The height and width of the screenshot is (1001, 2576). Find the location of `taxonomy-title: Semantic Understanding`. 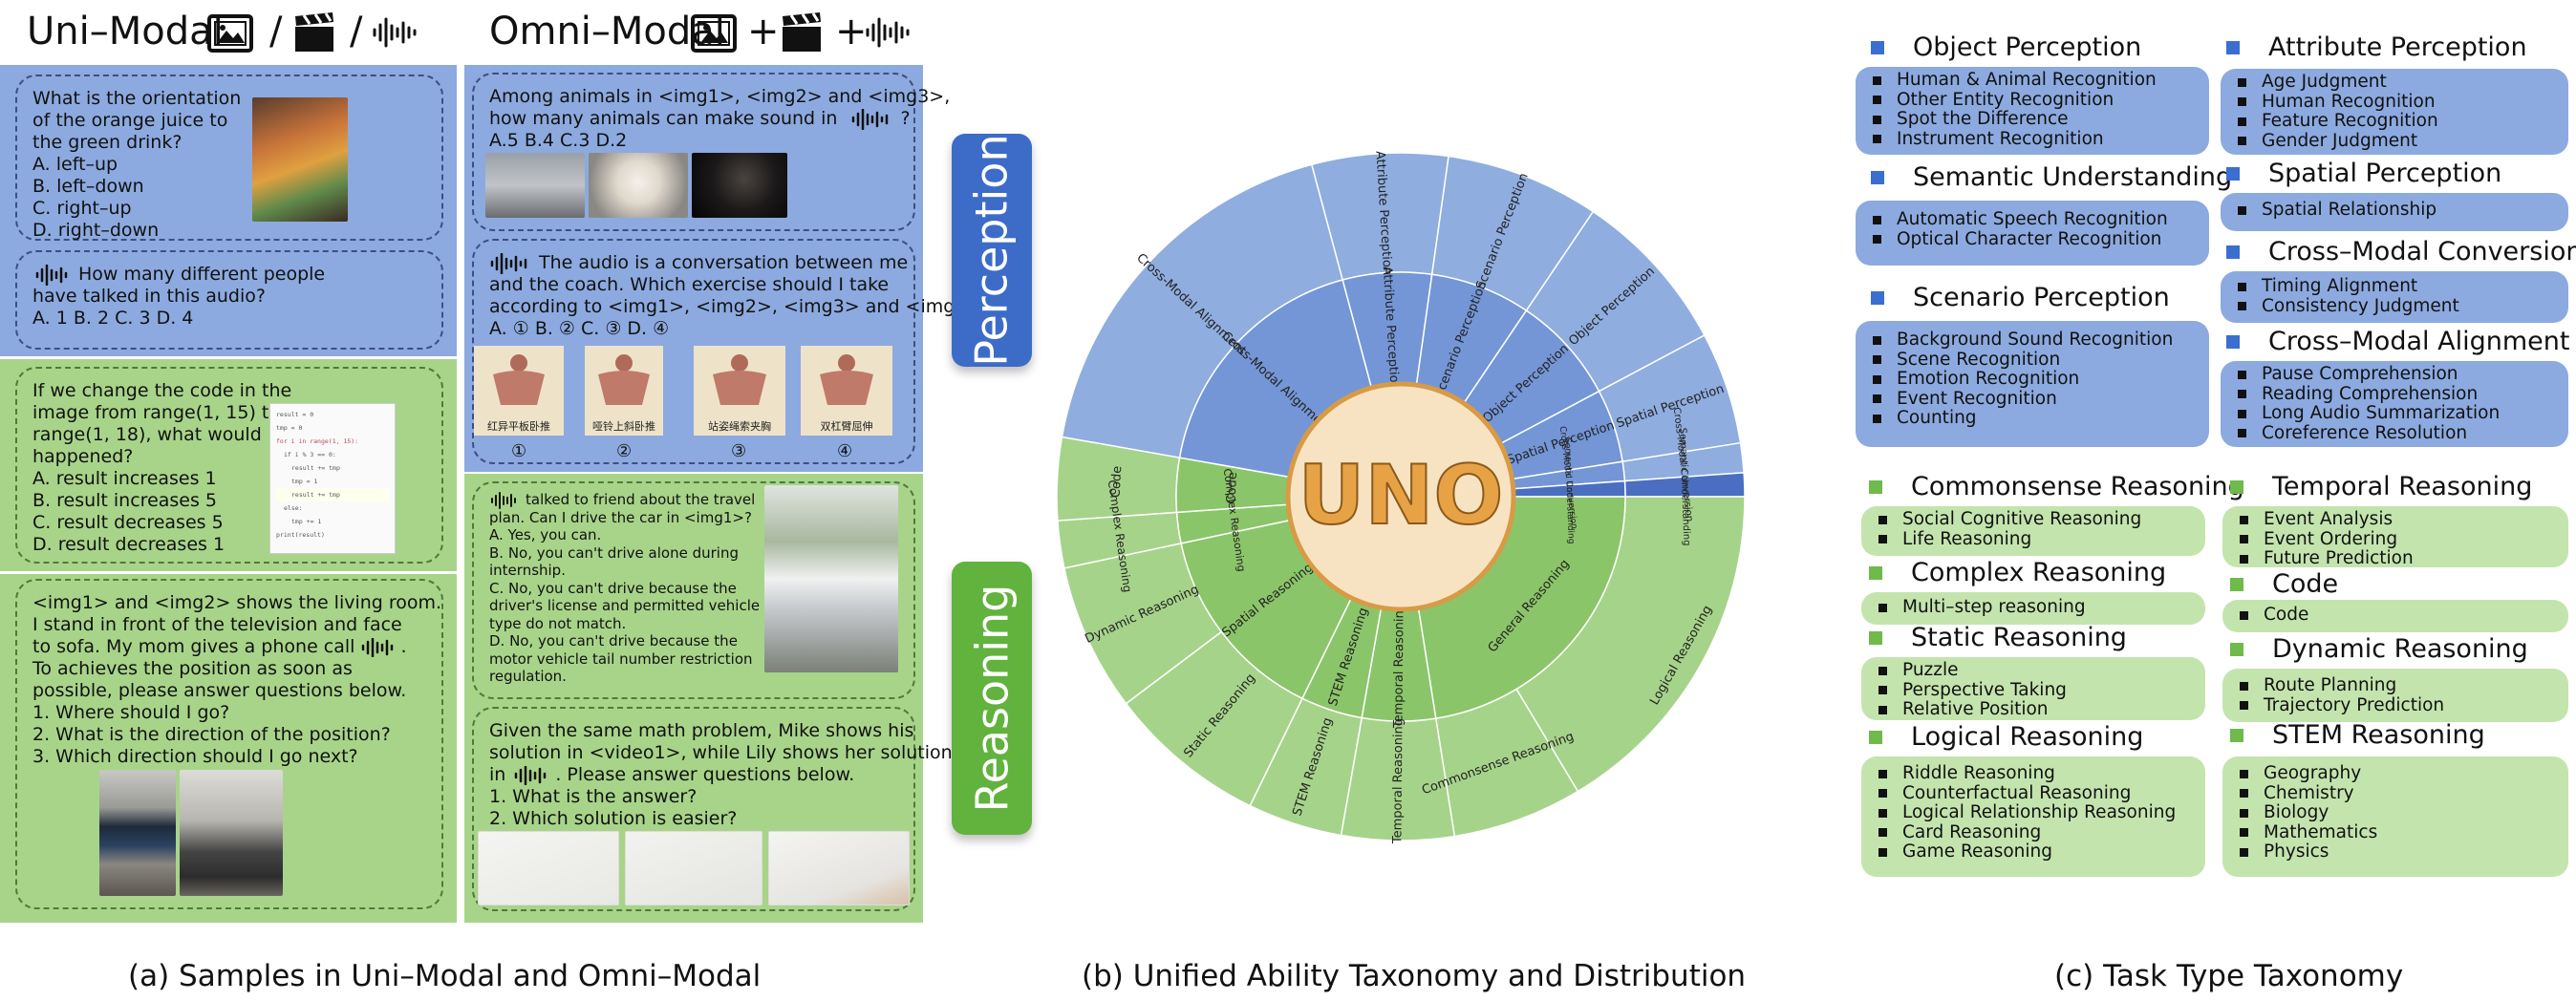

taxonomy-title: Semantic Understanding is located at coordinates (2073, 177).